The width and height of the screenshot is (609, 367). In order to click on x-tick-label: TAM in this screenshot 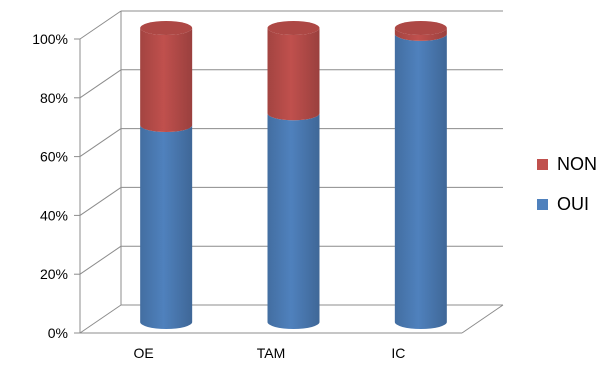, I will do `click(271, 353)`.